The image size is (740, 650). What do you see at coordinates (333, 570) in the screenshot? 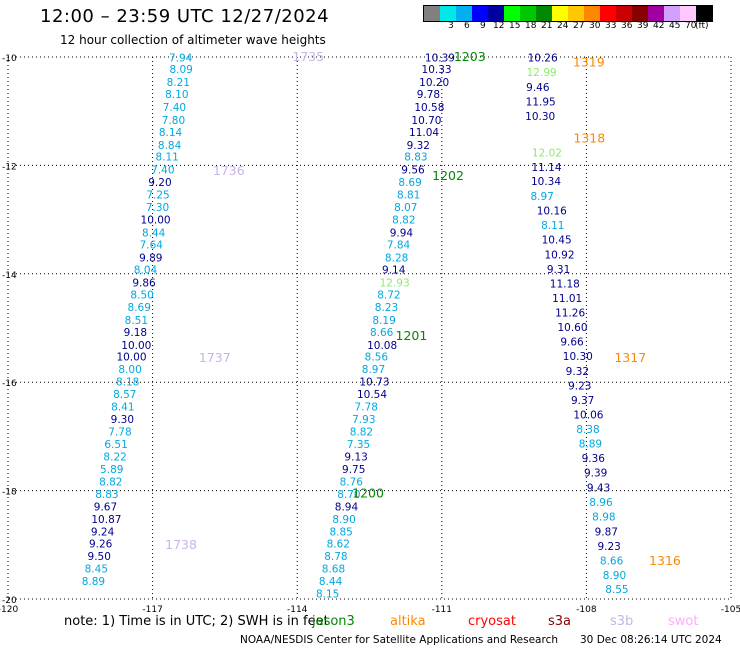
I see `wave-height-label: 8.68` at bounding box center [333, 570].